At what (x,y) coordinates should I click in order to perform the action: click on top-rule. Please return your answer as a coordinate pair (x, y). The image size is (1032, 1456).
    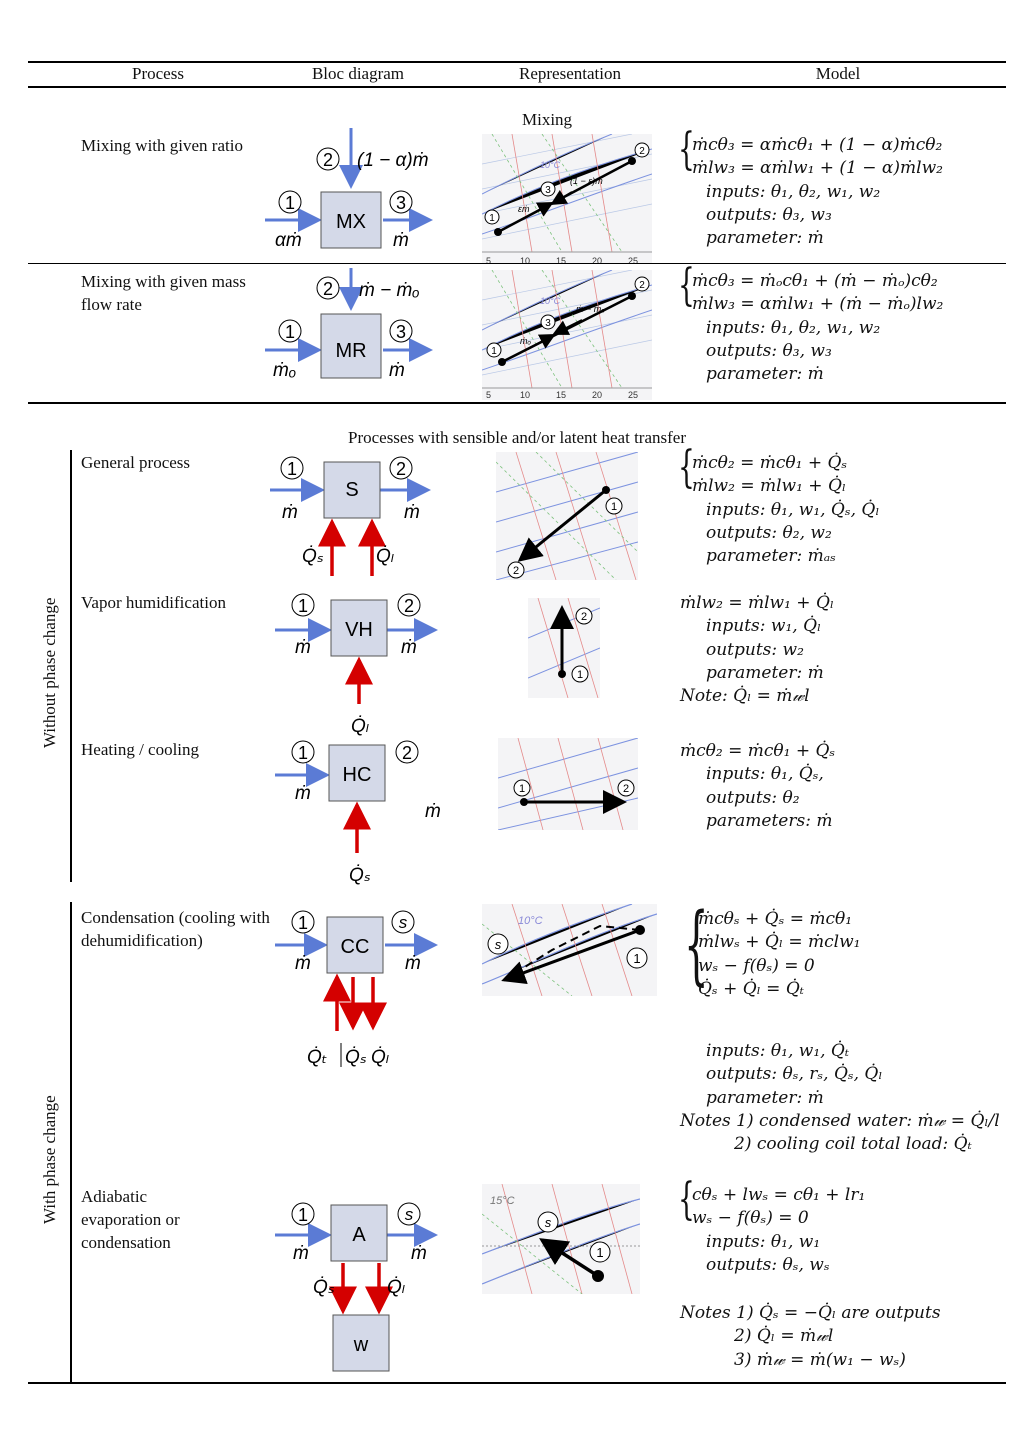
    Looking at the image, I should click on (517, 62).